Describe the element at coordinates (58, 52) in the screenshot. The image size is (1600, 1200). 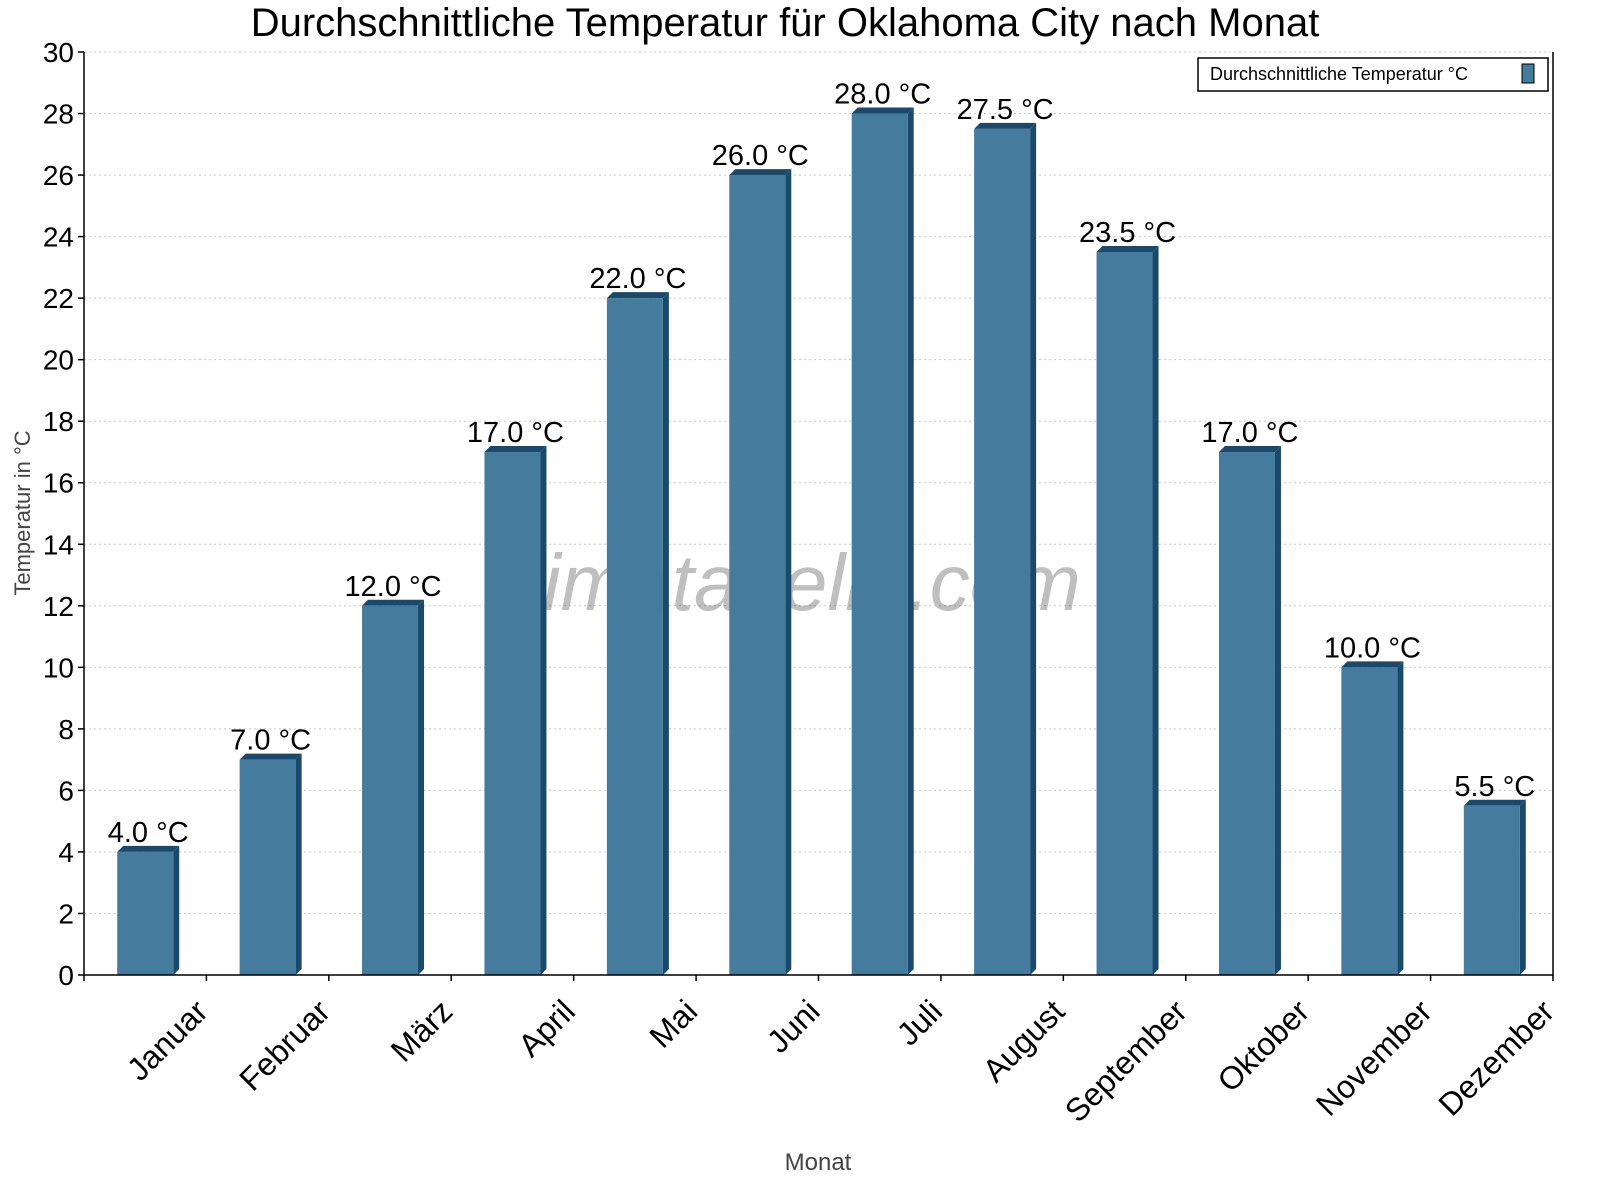
I see `y-tick-label: 30` at that location.